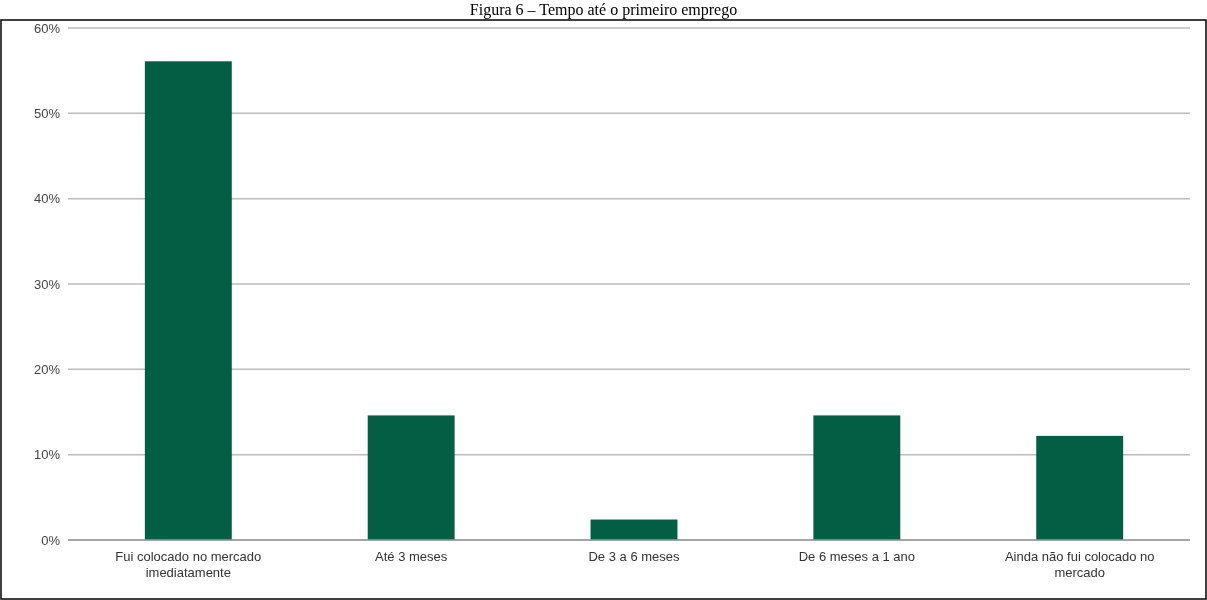 The width and height of the screenshot is (1207, 600). I want to click on x-tick-label: Fui colocado no mercado imediatamente, so click(188, 565).